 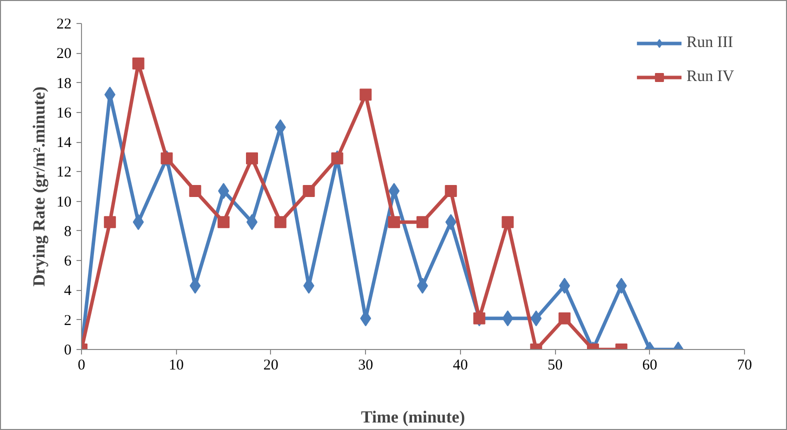 I want to click on y-axis-title: Drying Rate (gr/m².minute), so click(x=39, y=186).